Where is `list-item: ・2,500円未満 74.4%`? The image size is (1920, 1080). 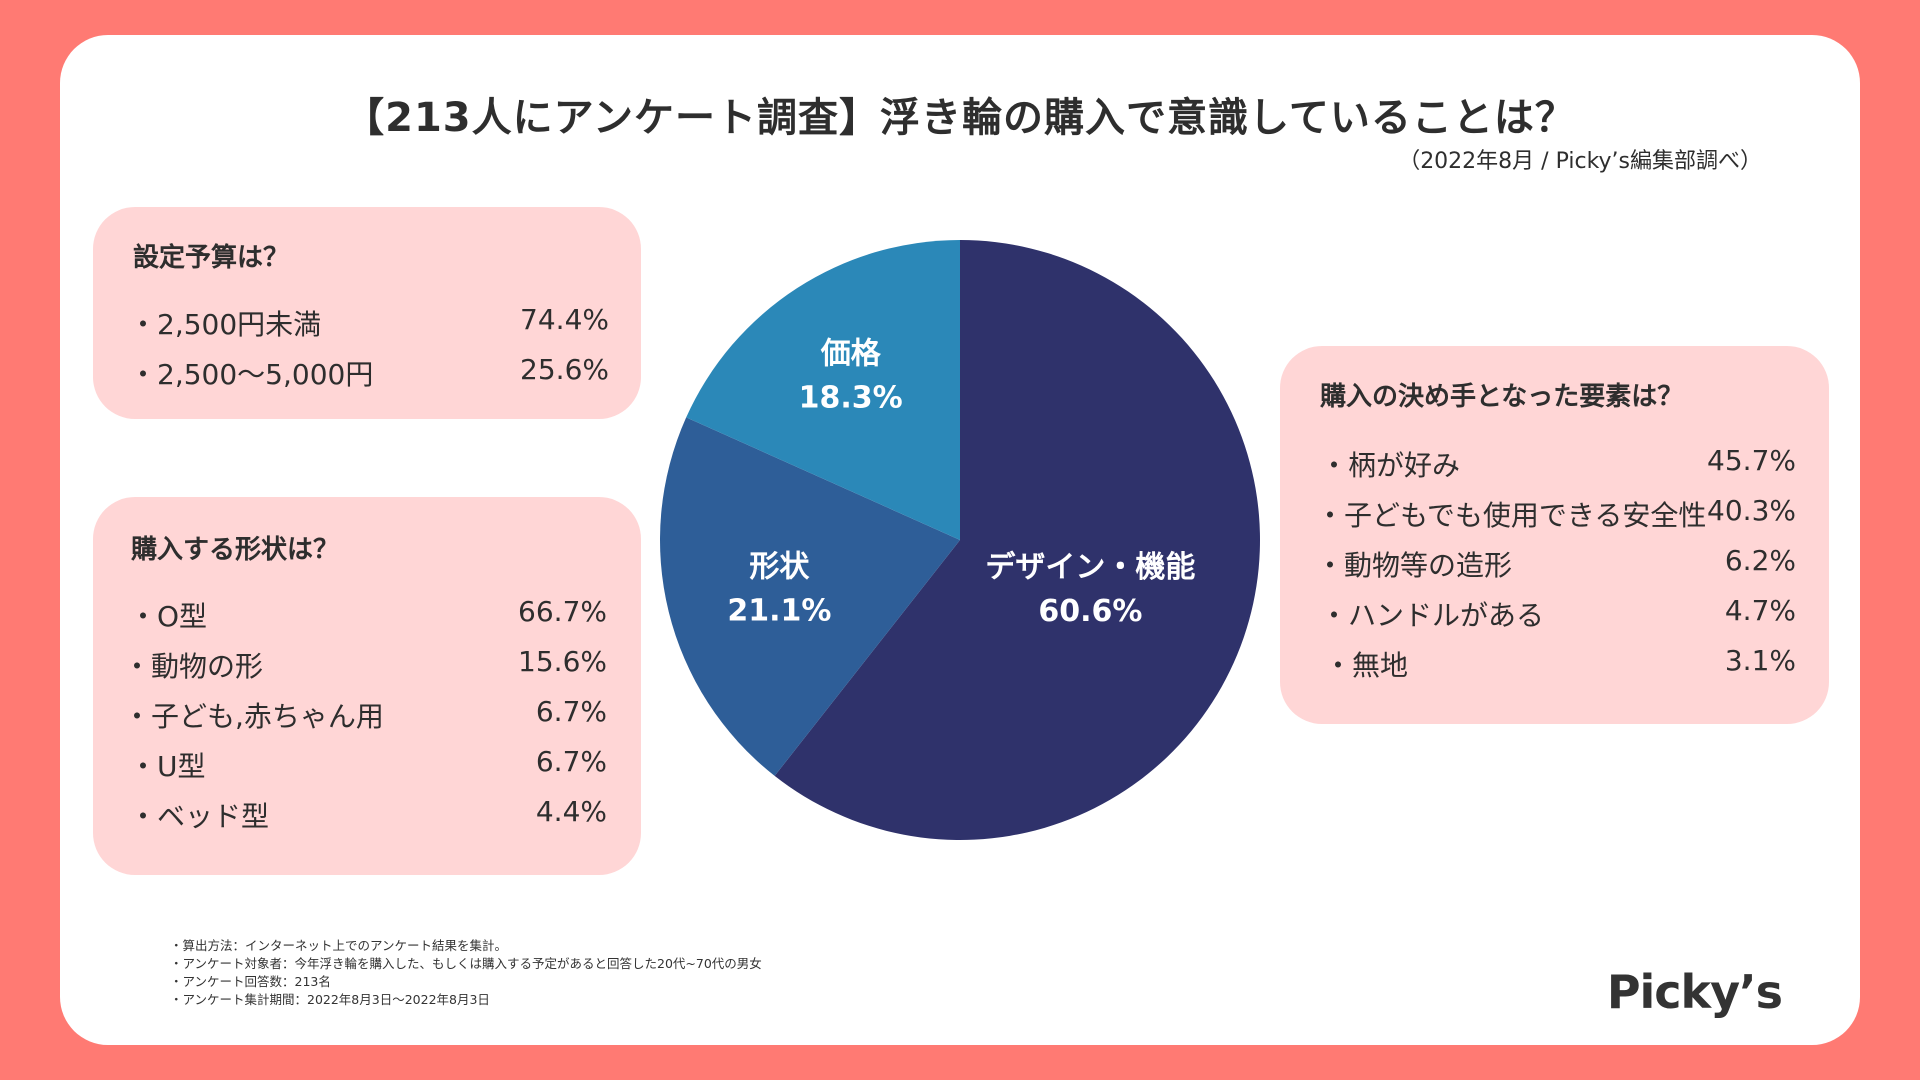
list-item: ・2,500円未満 74.4% is located at coordinates (369, 323).